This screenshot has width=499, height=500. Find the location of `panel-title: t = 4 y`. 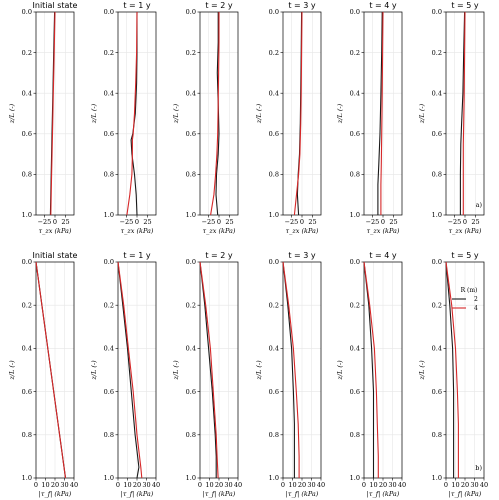

panel-title: t = 4 y is located at coordinates (383, 5).